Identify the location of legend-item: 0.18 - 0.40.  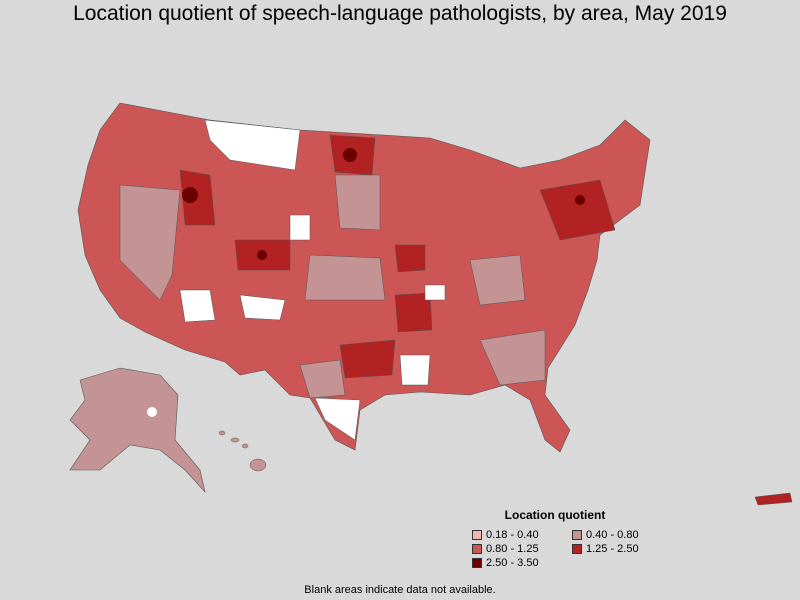
(522, 534).